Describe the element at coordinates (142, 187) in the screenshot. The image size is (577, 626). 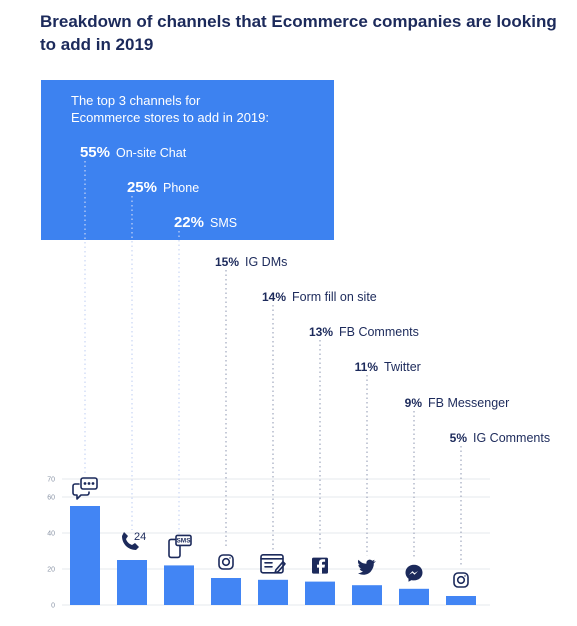
I see `data-label: 25%` at that location.